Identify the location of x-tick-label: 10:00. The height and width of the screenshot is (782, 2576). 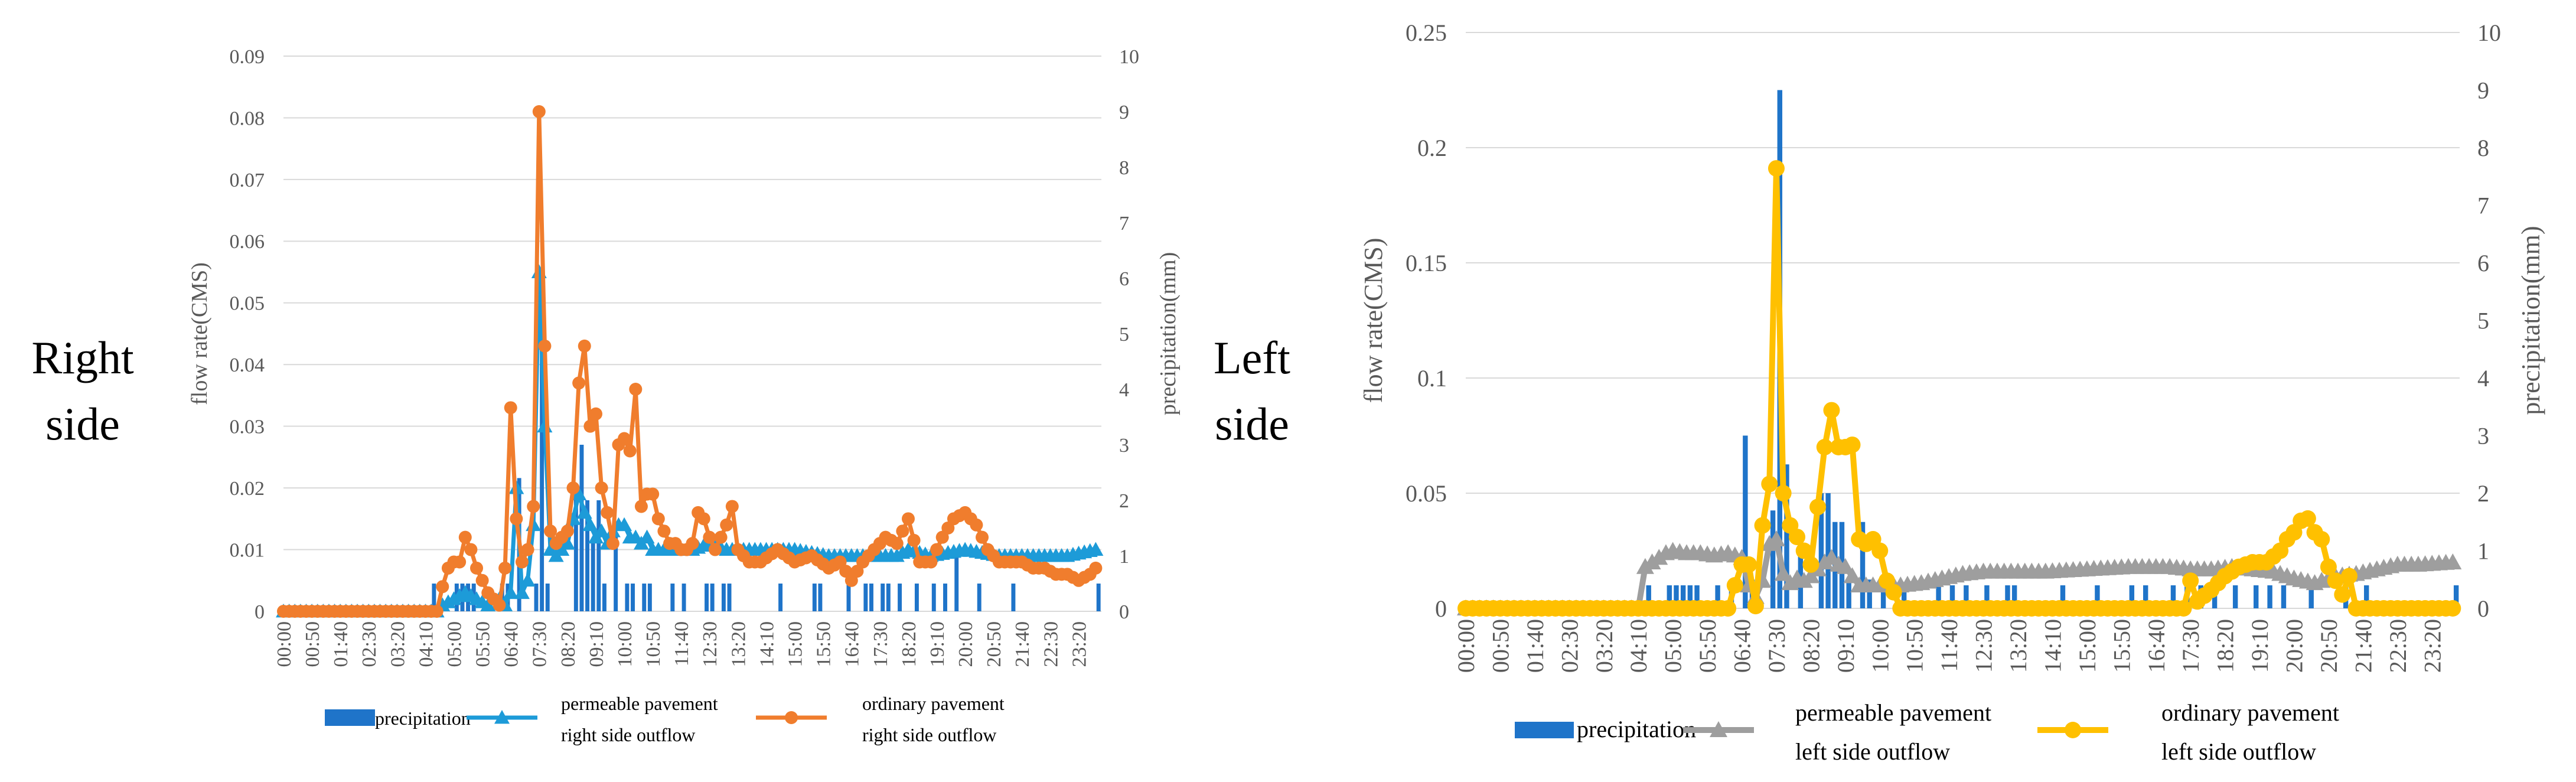
(625, 644).